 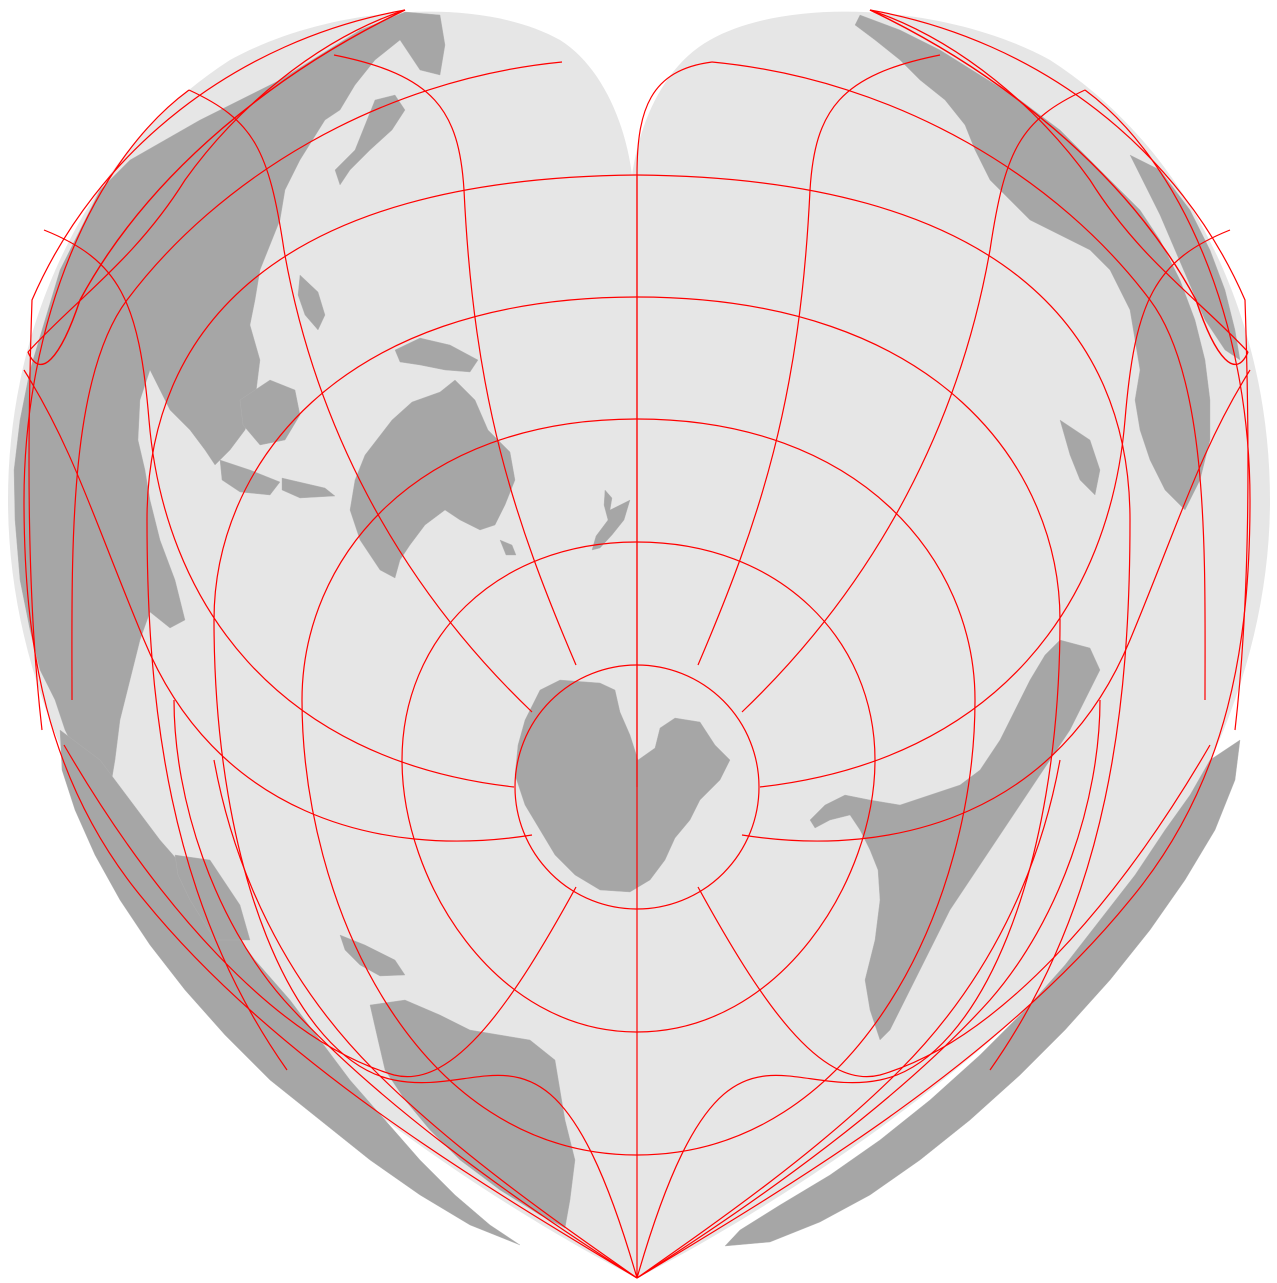 I want to click on sumatra-land, so click(x=250, y=477).